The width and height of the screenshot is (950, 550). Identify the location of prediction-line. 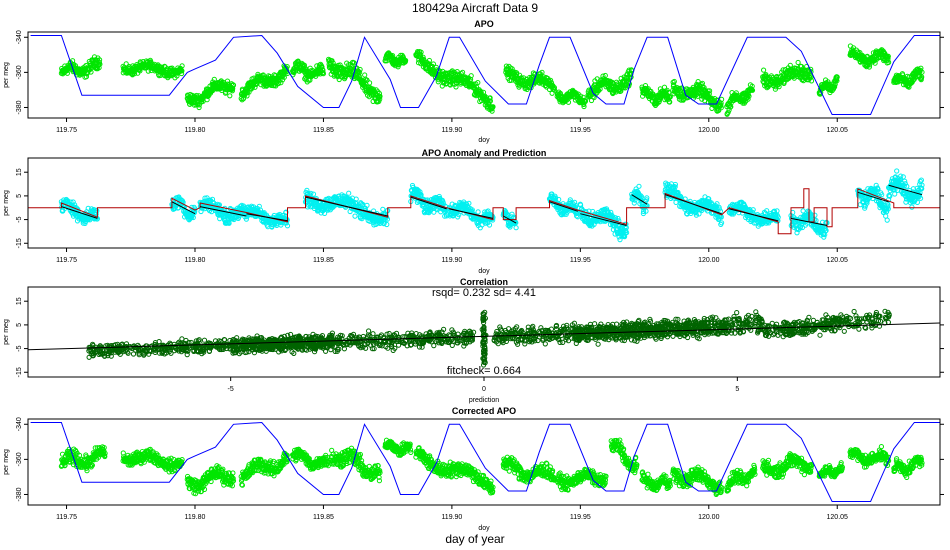
(484, 211).